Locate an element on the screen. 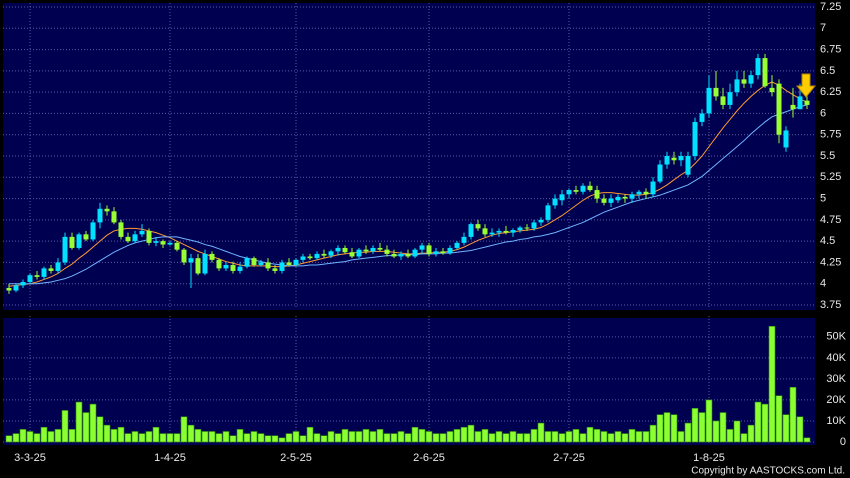 Image resolution: width=850 pixels, height=478 pixels. y-tick-label: 4.75 is located at coordinates (830, 220).